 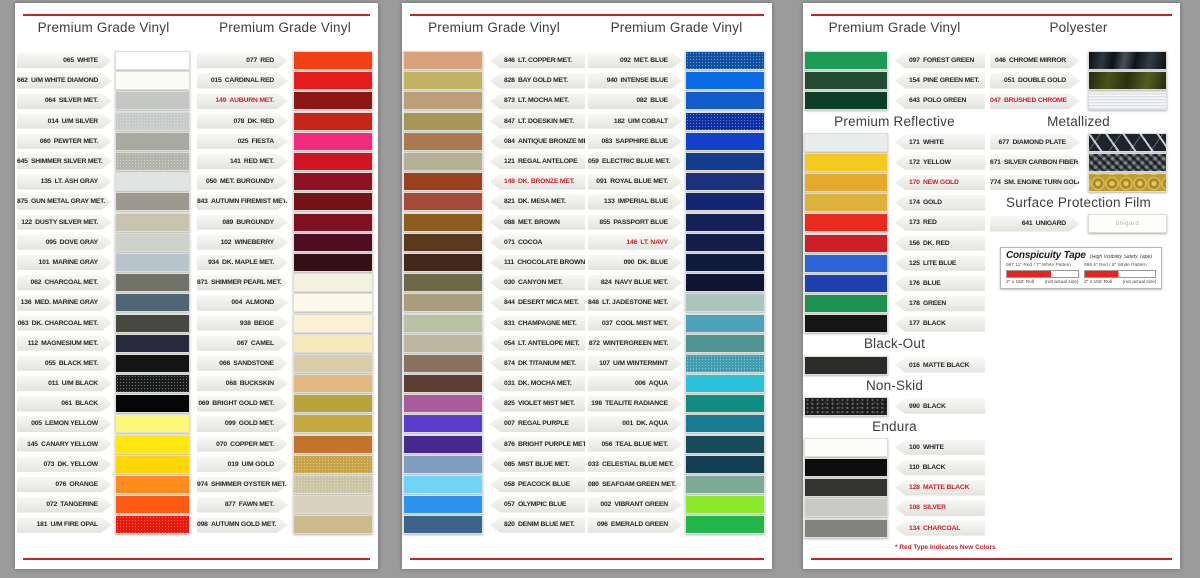 What do you see at coordinates (940, 447) in the screenshot?
I see `color-label: 100 WHITE` at bounding box center [940, 447].